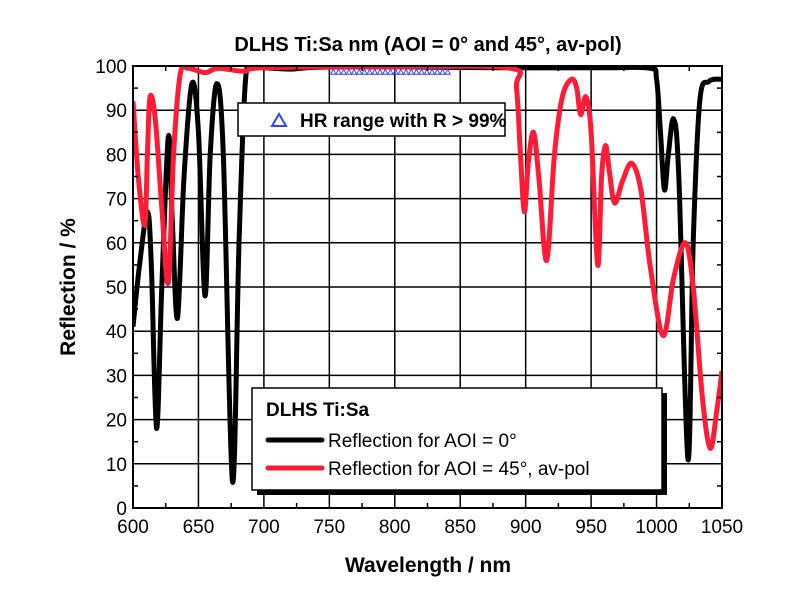 This screenshot has width=800, height=600. What do you see at coordinates (116, 200) in the screenshot?
I see `y-tick-label: 70` at bounding box center [116, 200].